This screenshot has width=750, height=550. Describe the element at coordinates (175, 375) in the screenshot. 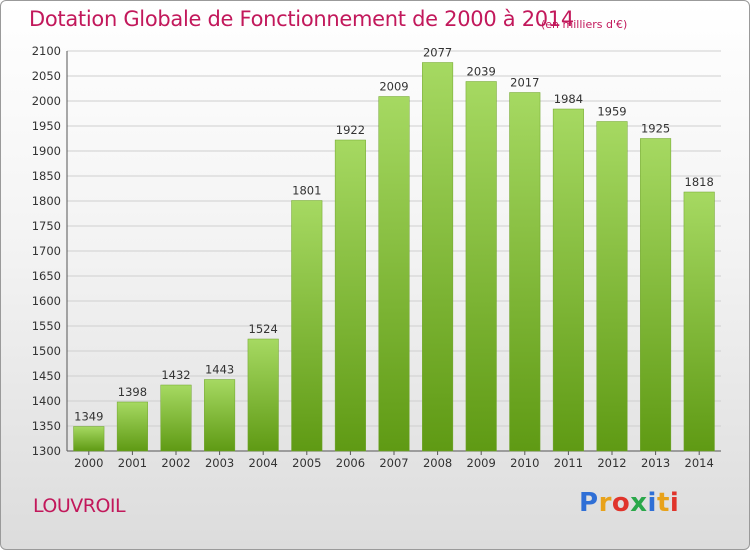

I see `data-label: 1432` at that location.